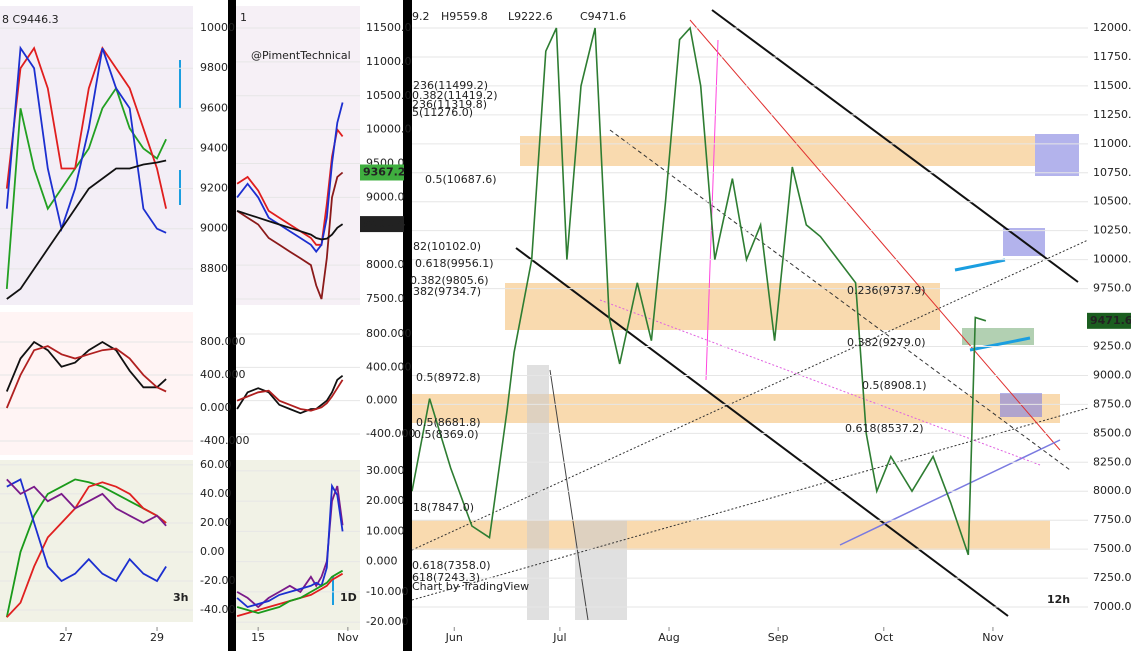 Image resolution: width=1131 pixels, height=651 pixels. Describe the element at coordinates (1112, 230) in the screenshot. I see `y-tick-label: 10250.0` at that location.